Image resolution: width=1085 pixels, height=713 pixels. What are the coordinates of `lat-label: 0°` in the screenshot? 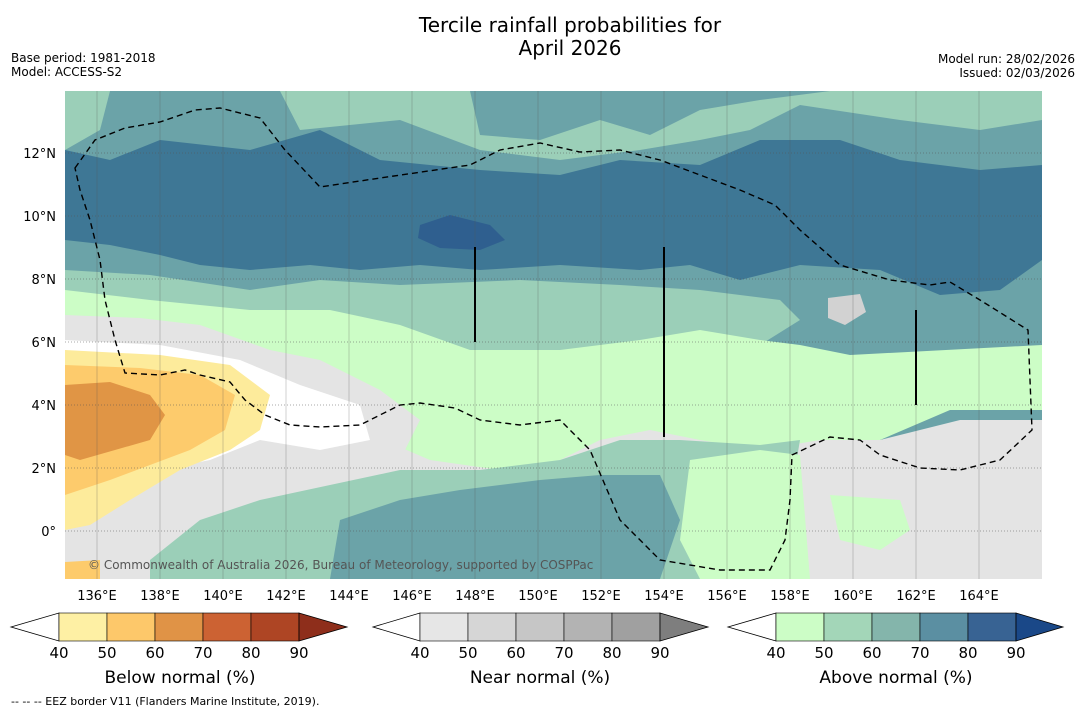 It's located at (48, 532).